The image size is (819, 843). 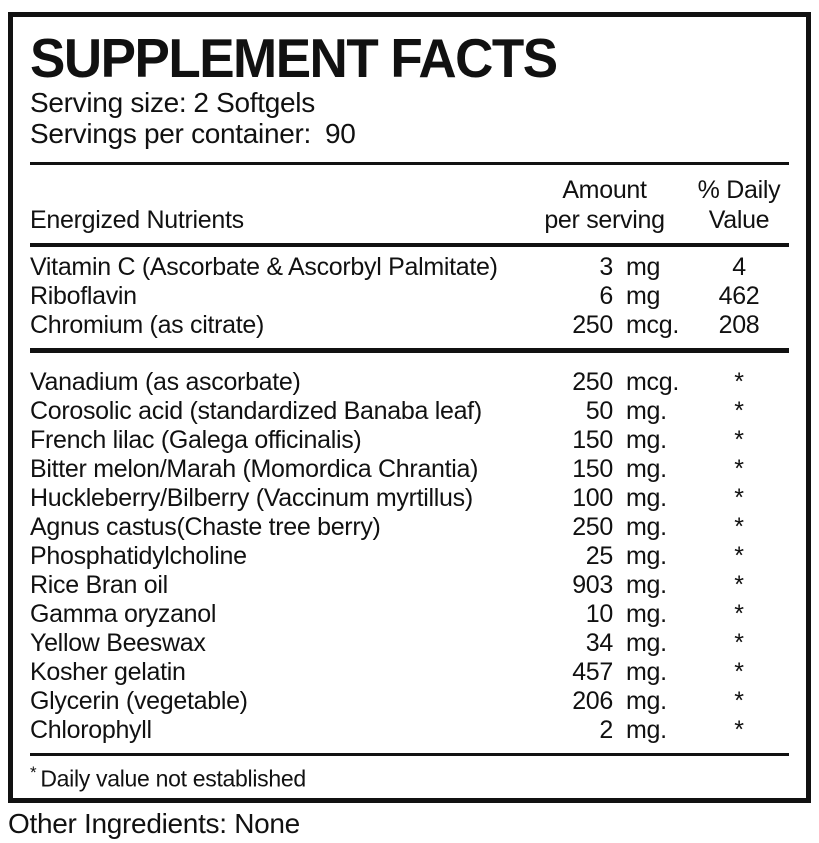 I want to click on amount-value: 25, so click(x=599, y=556).